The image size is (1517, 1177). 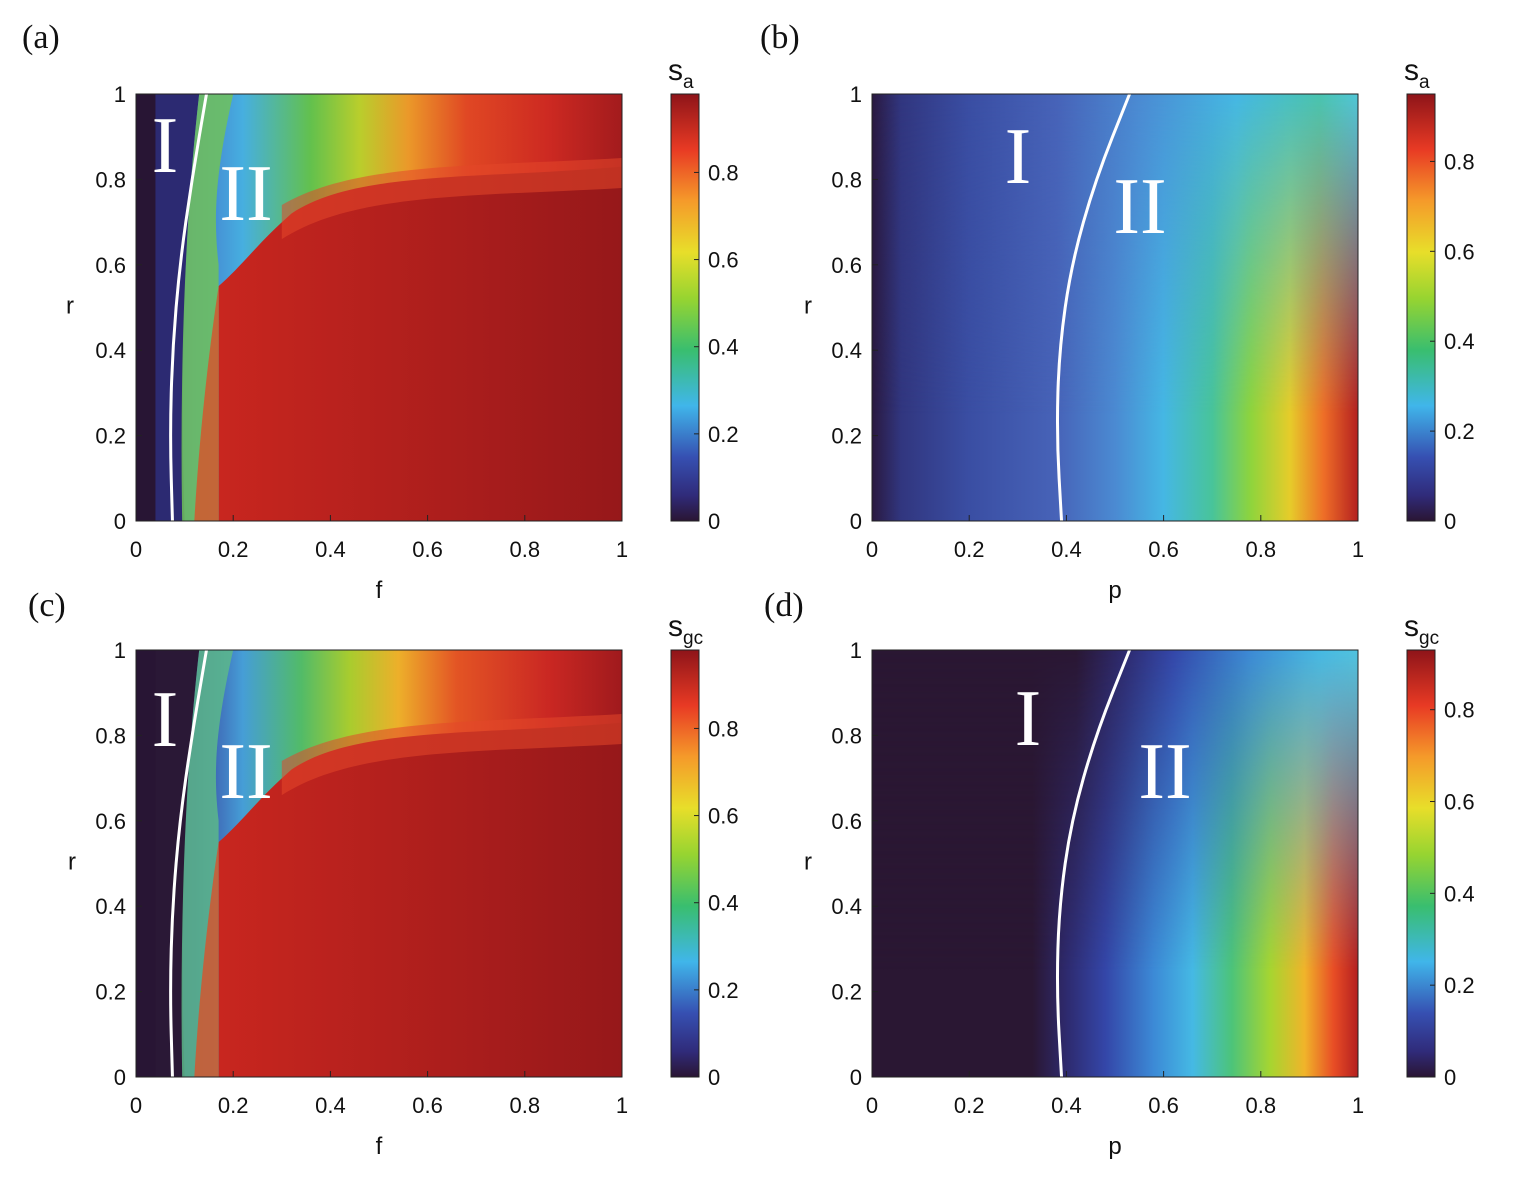 What do you see at coordinates (688, 82) in the screenshot?
I see `colorbar-title-subscript: a` at bounding box center [688, 82].